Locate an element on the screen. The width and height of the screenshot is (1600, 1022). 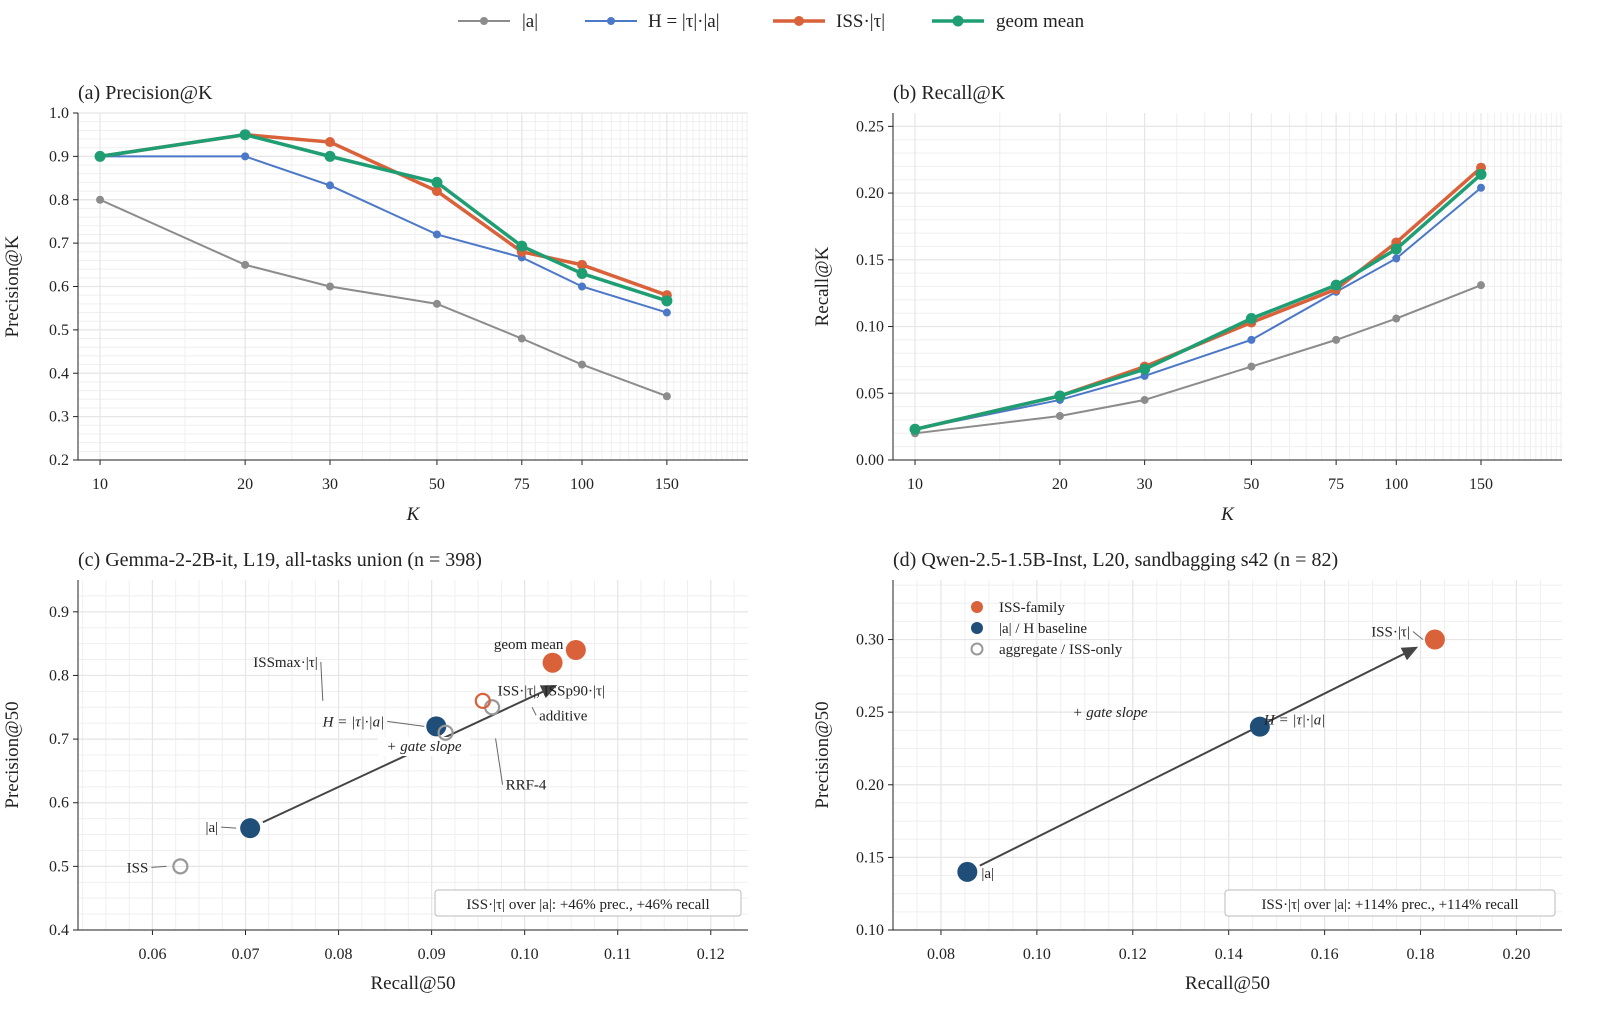
x-tick-label: 0.08 is located at coordinates (941, 954).